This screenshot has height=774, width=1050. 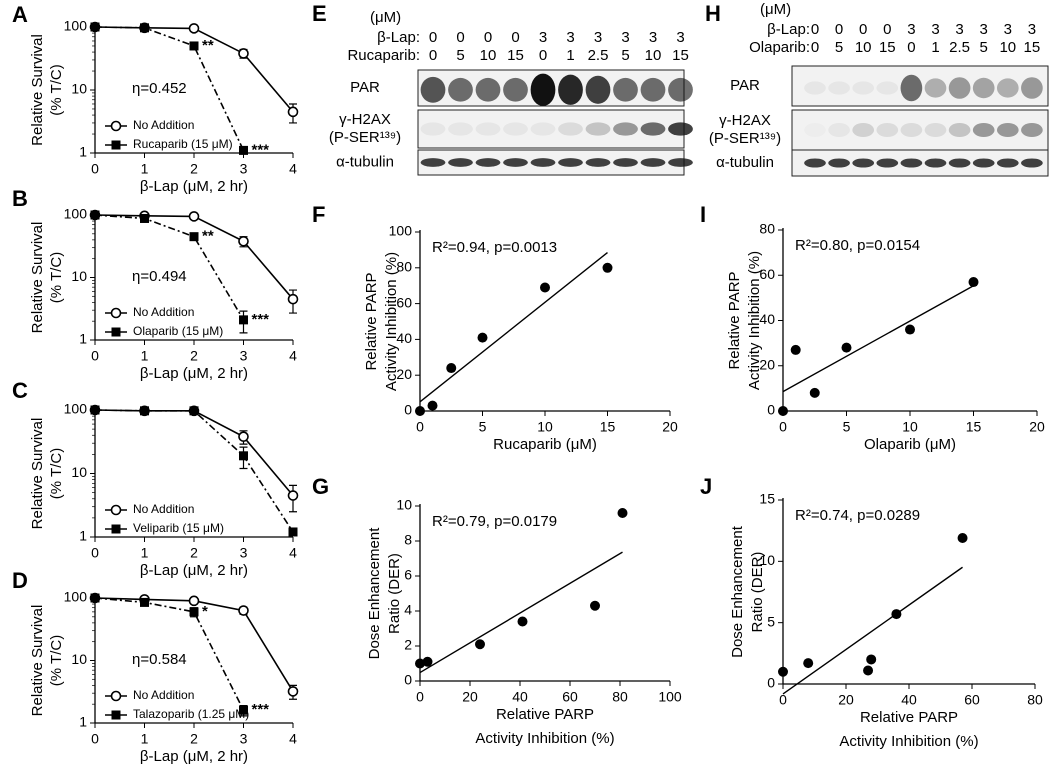 What do you see at coordinates (779, 47) in the screenshot?
I see `row-label: Olaparib:` at bounding box center [779, 47].